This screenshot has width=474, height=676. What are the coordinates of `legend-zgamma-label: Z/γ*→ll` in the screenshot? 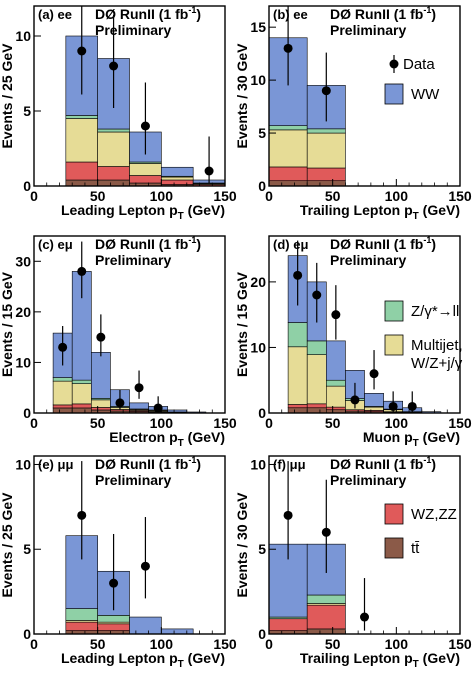 It's located at (435, 311).